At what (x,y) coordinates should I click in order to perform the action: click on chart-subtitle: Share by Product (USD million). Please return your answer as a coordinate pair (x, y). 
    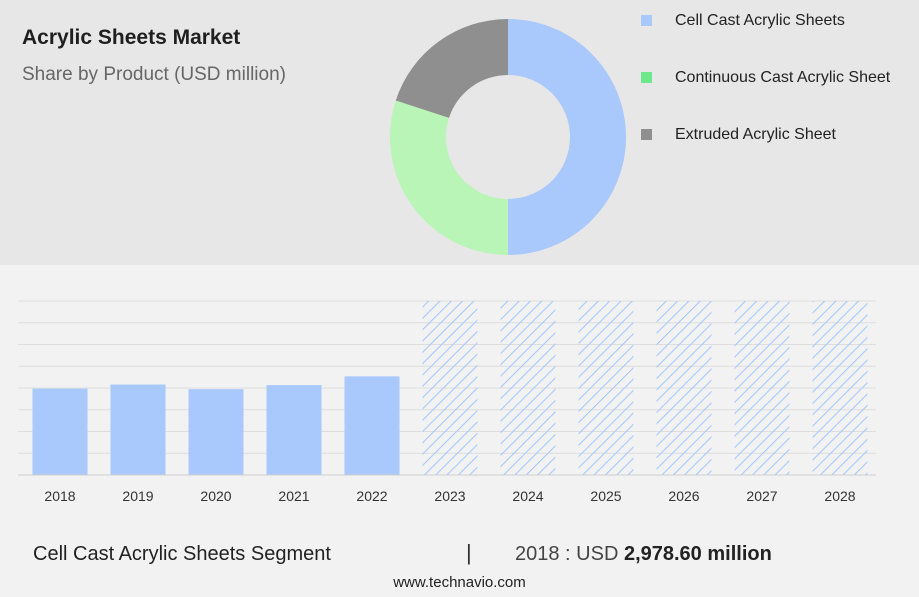
    Looking at the image, I should click on (154, 74).